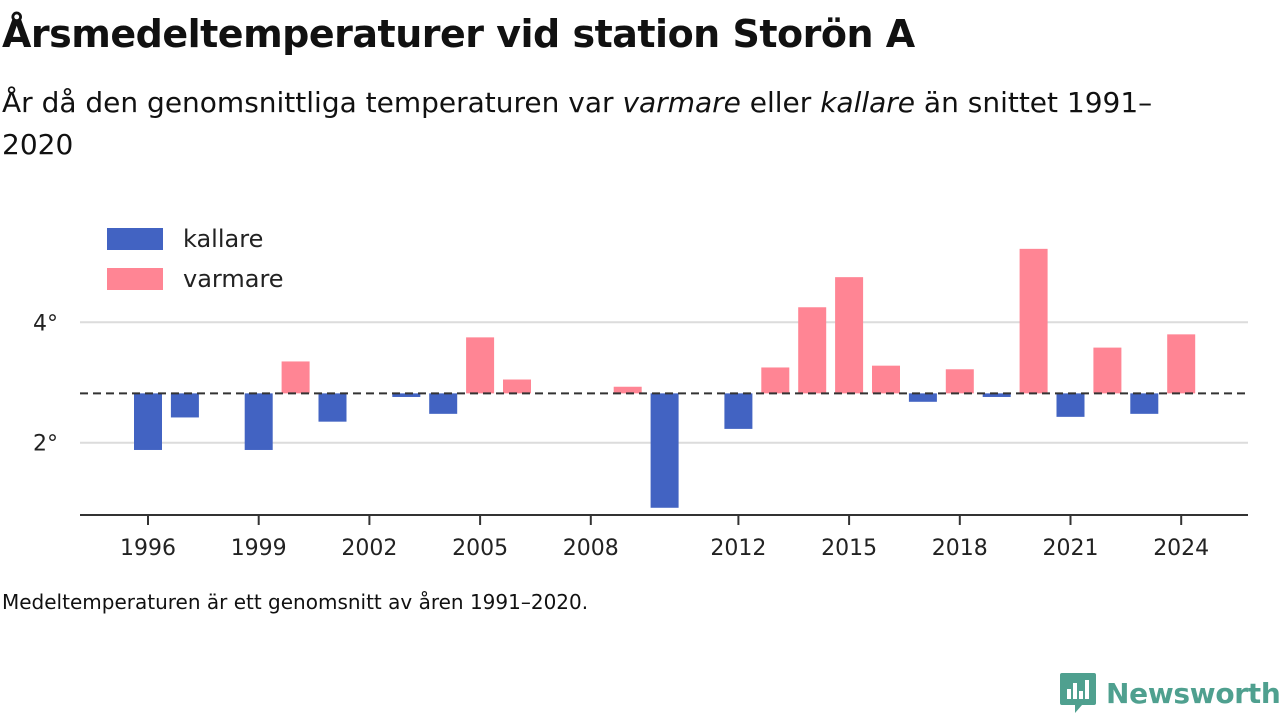  I want to click on bar-2006, so click(517, 386).